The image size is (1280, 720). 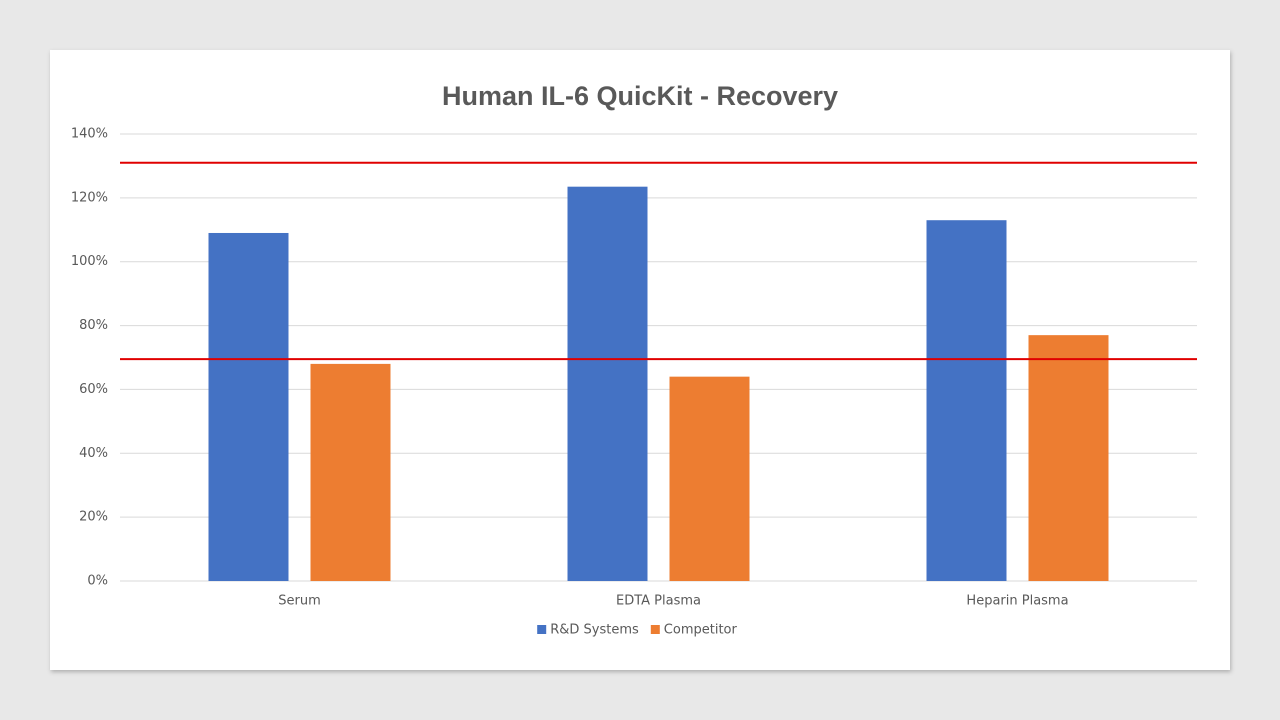 I want to click on y-tick-label: 60%, so click(x=93, y=389).